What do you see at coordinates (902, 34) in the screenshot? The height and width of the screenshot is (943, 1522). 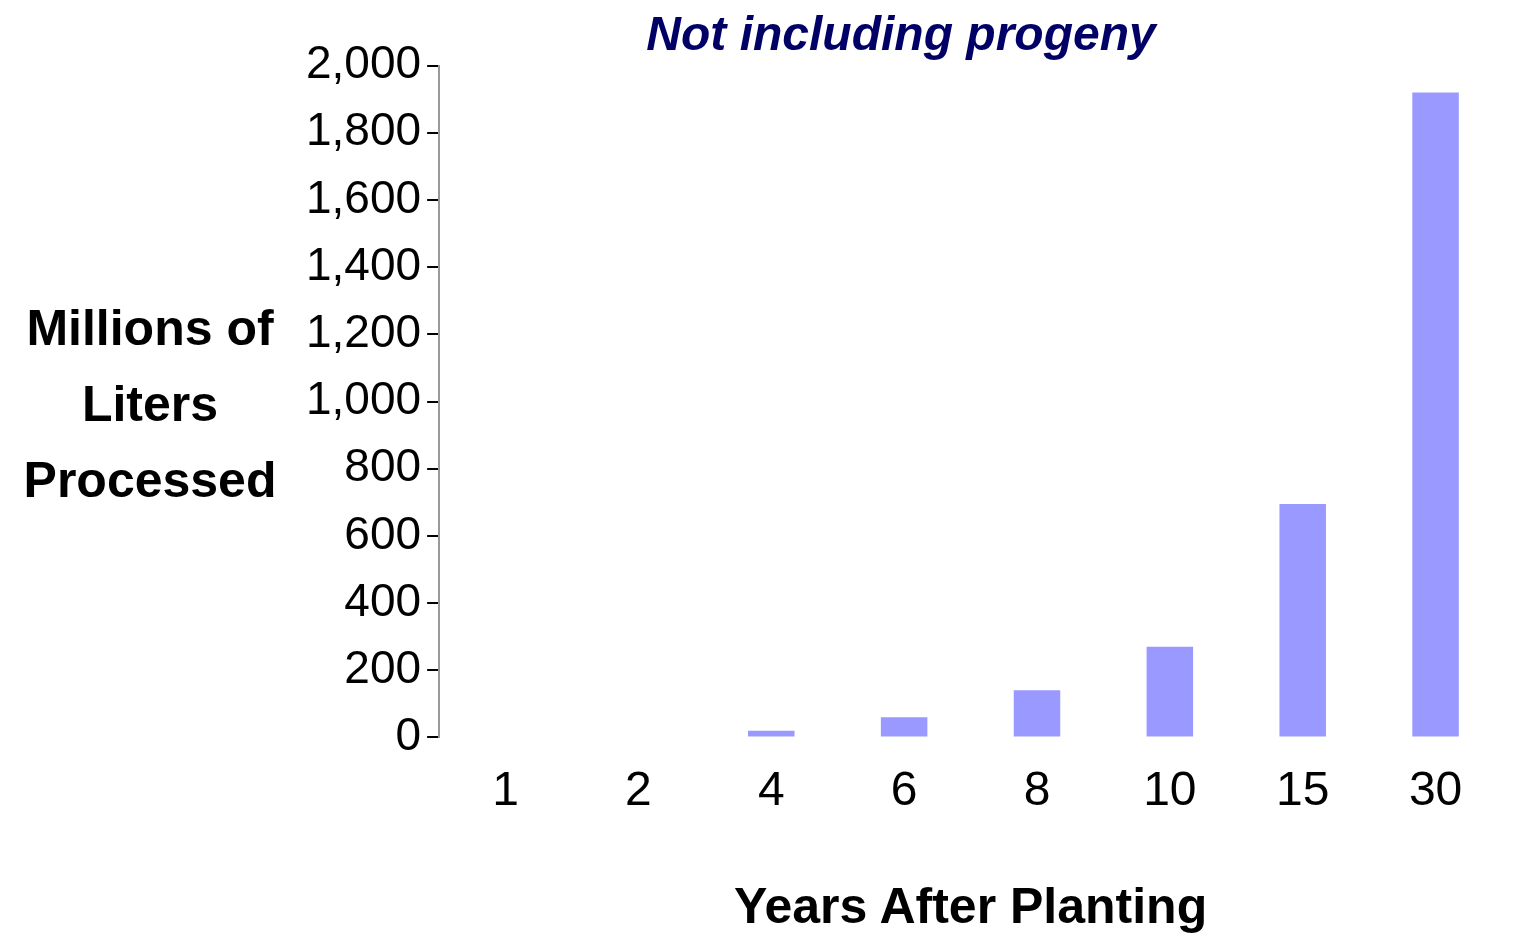 I see `chart-title: Not including progeny` at bounding box center [902, 34].